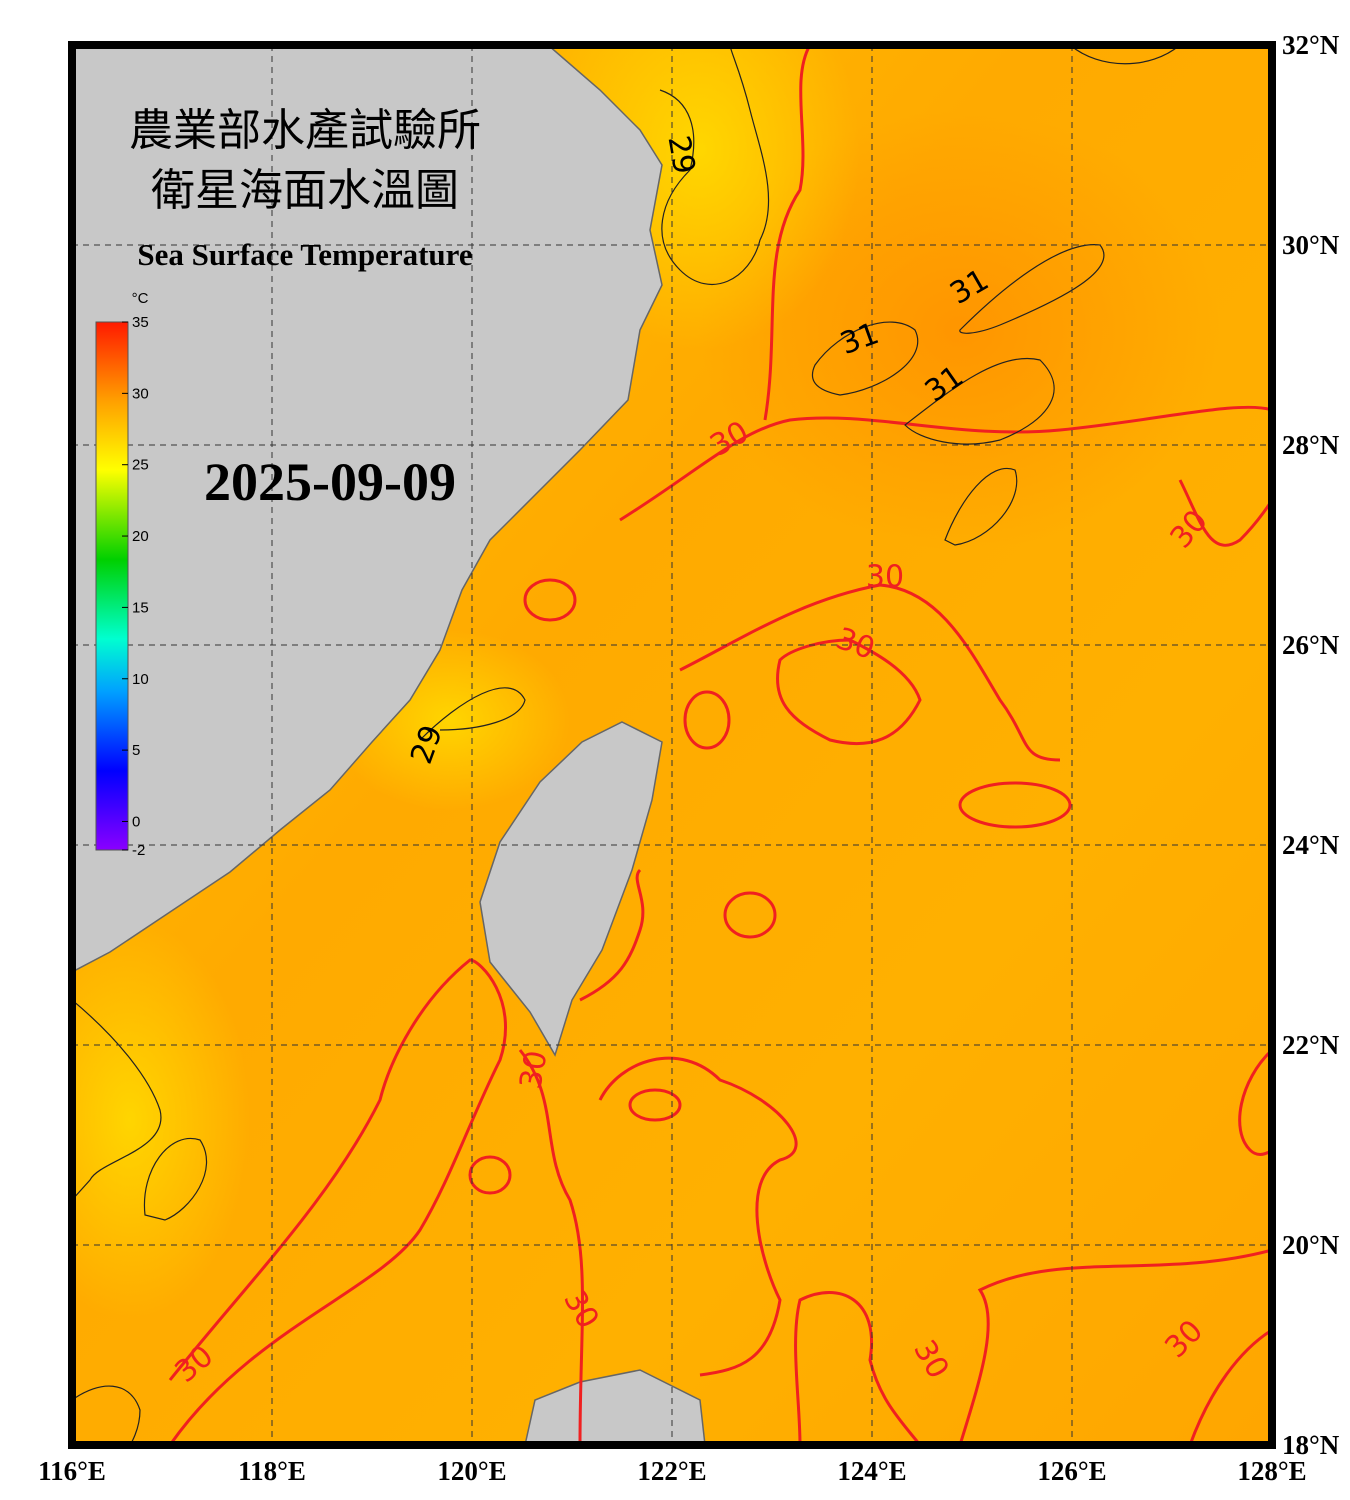 This screenshot has width=1350, height=1500. I want to click on colorbar-tick-label: 20, so click(140, 536).